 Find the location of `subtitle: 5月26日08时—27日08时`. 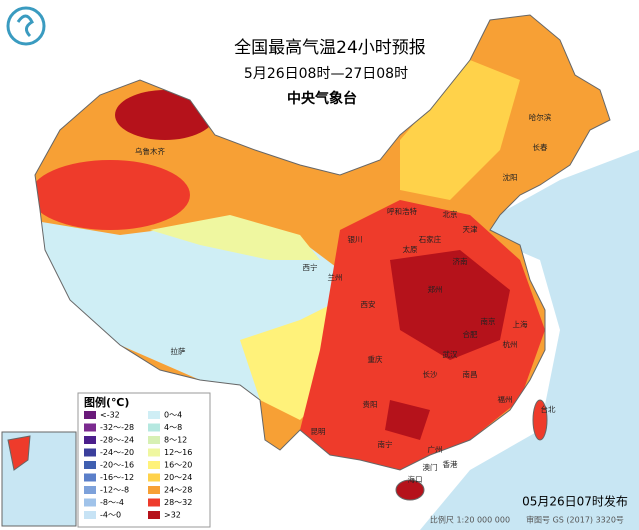

subtitle: 5月26日08时—27日08时 is located at coordinates (326, 74).